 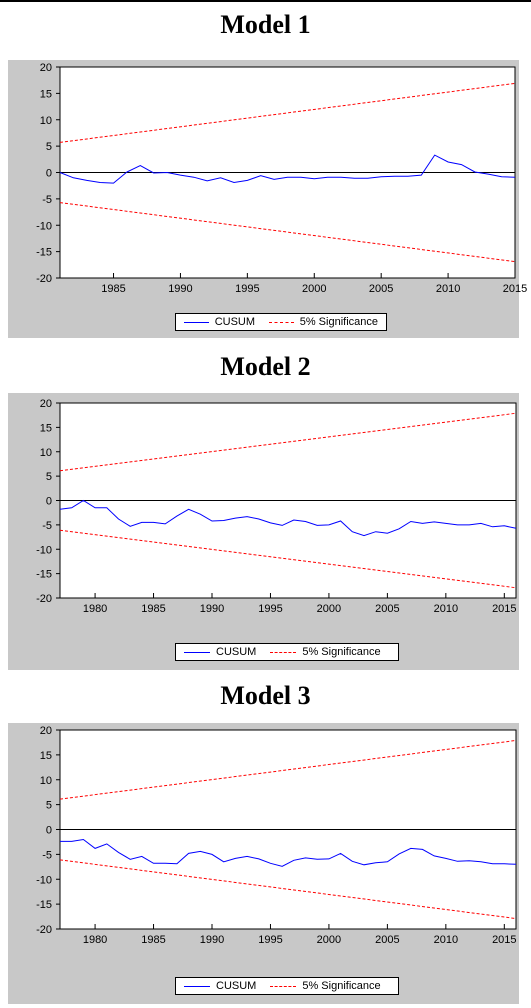 I want to click on top-rule, so click(x=265, y=1).